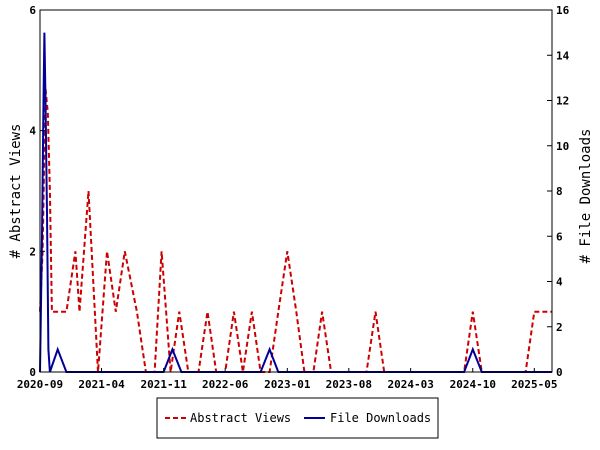 This screenshot has height=450, width=600. I want to click on y-tick-label-left: 0, so click(32, 372).